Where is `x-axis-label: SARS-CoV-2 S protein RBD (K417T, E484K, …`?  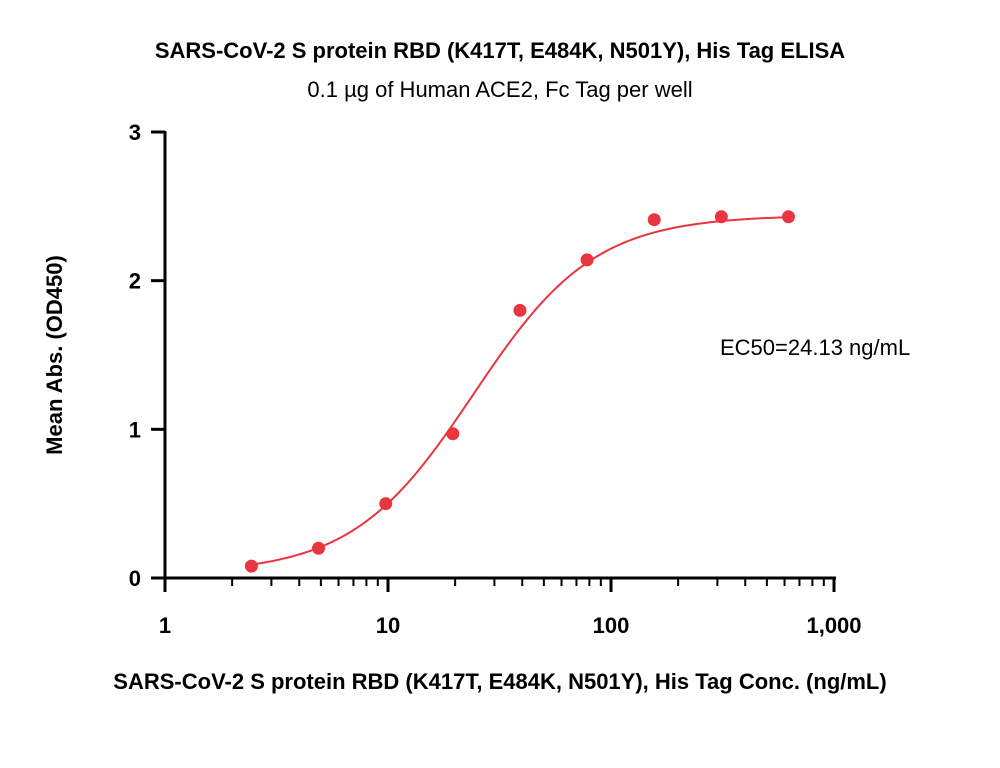
x-axis-label: SARS-CoV-2 S protein RBD (K417T, E484K, … is located at coordinates (499, 681).